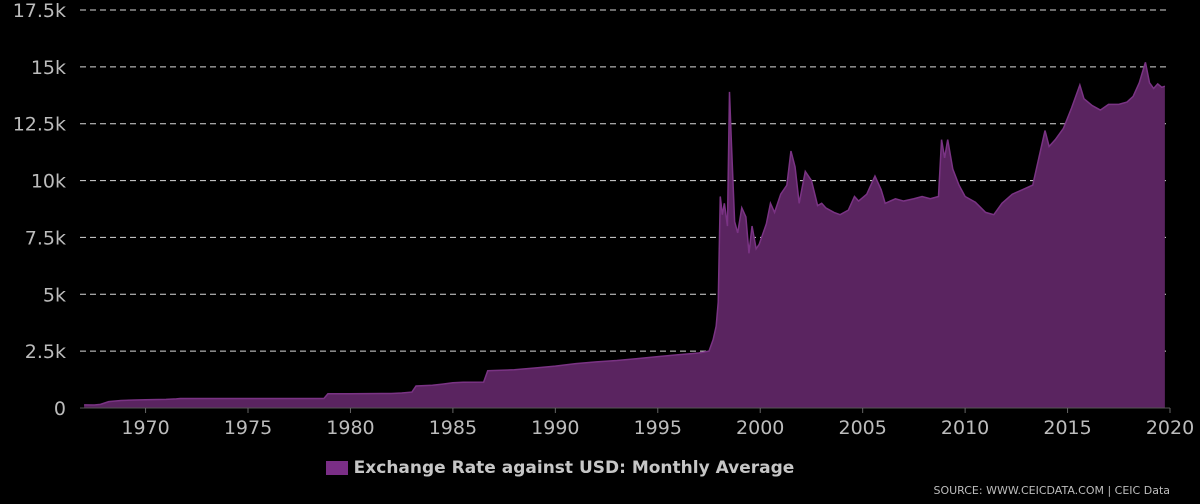 The height and width of the screenshot is (504, 1200). Describe the element at coordinates (48, 182) in the screenshot. I see `y-tick-label: 10k` at that location.